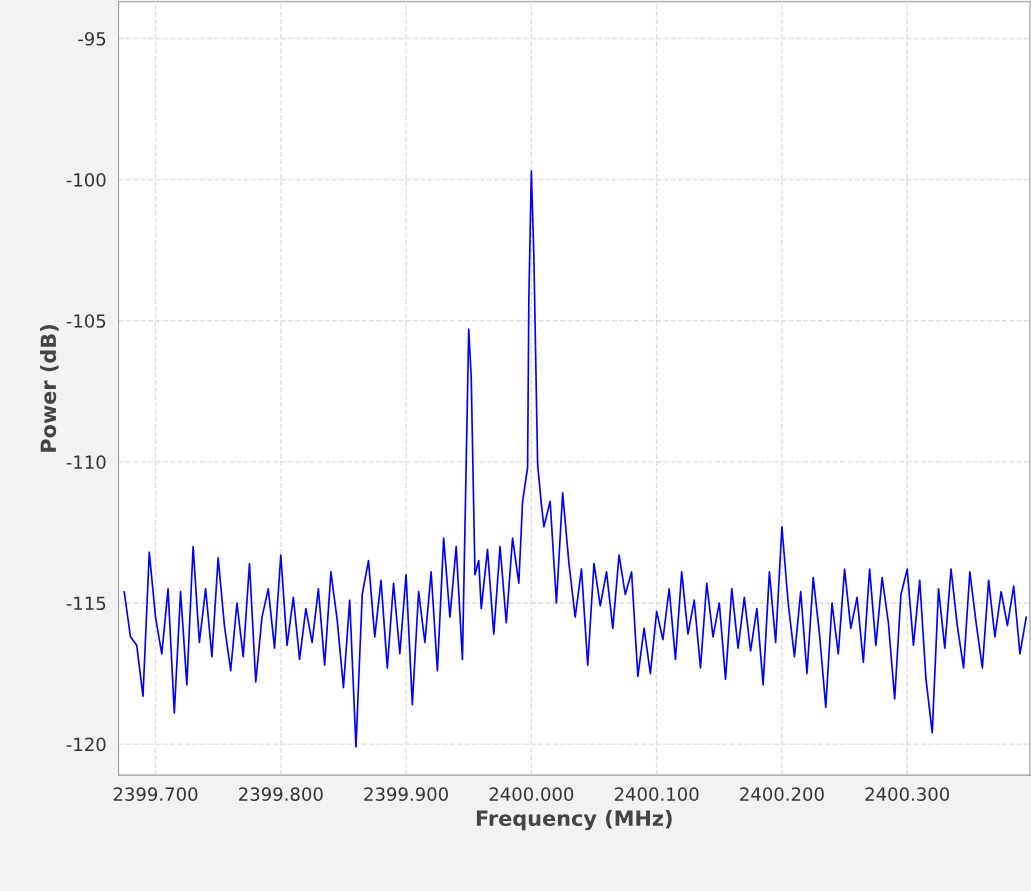  What do you see at coordinates (574, 820) in the screenshot?
I see `x-axis-title: Frequency (MHz)` at bounding box center [574, 820].